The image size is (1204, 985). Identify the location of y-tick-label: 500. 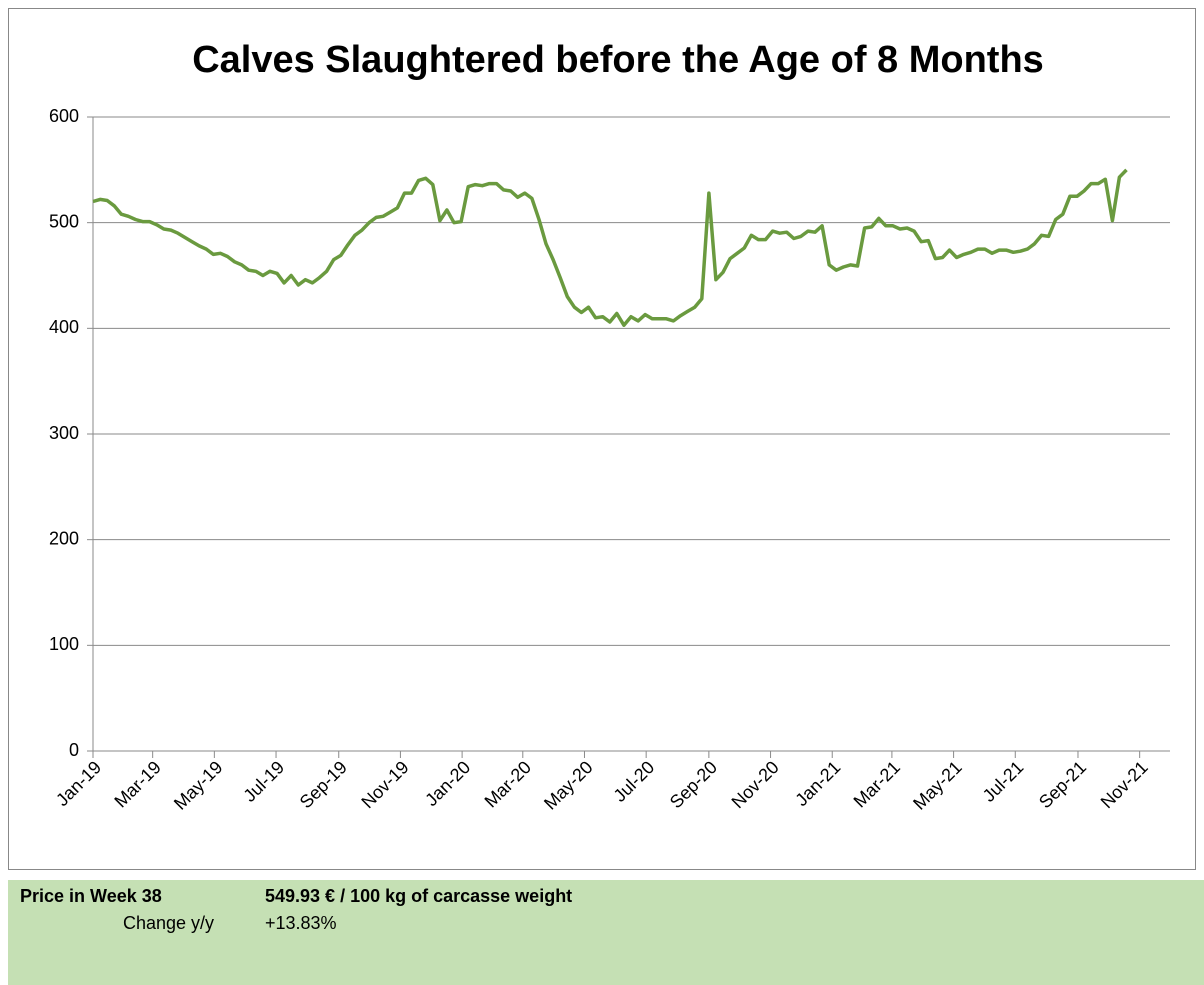
(64, 221).